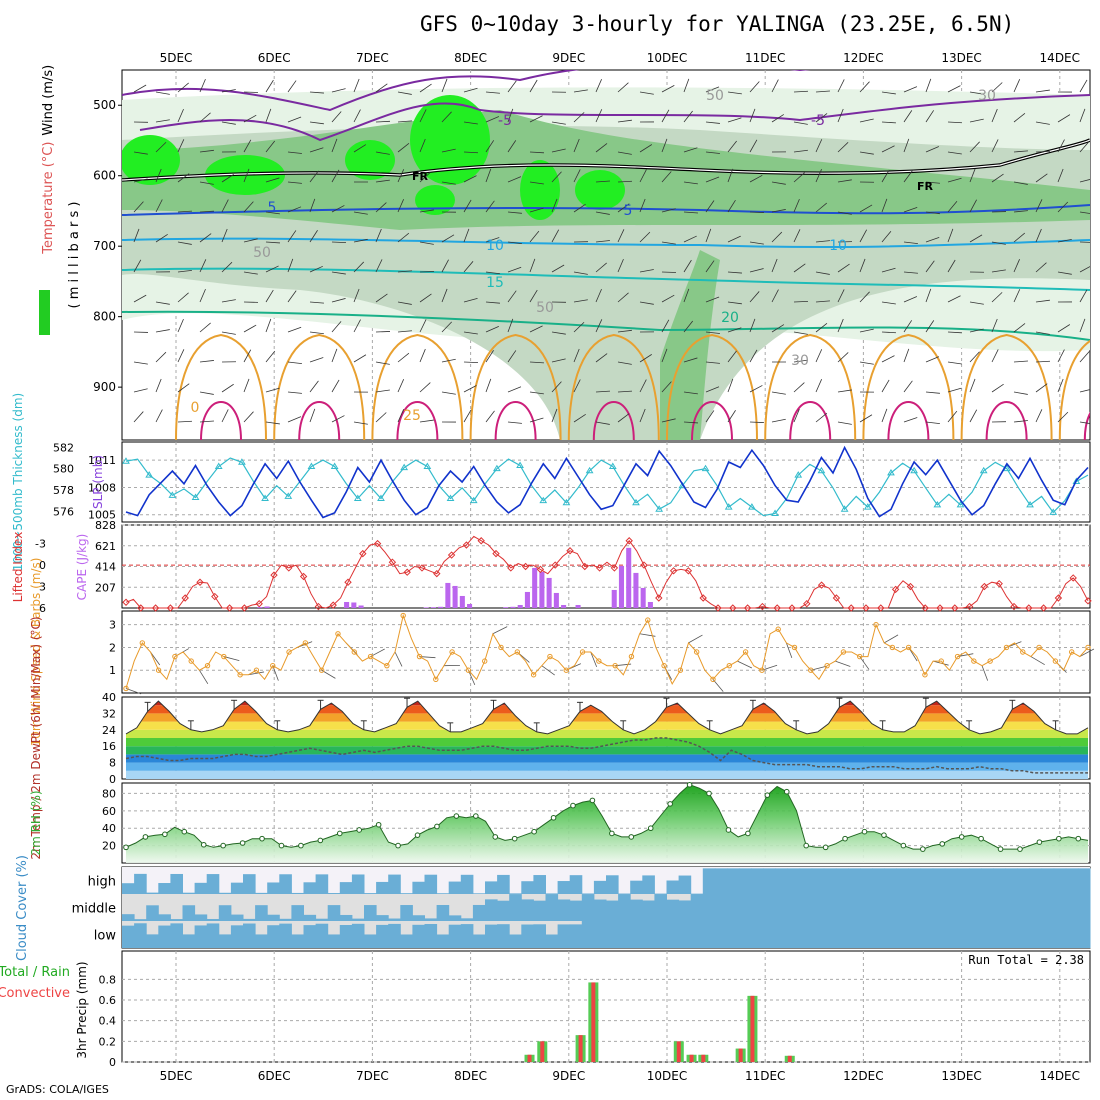  What do you see at coordinates (607, 651) in the screenshot?
I see `wind-speed-line` at bounding box center [607, 651].